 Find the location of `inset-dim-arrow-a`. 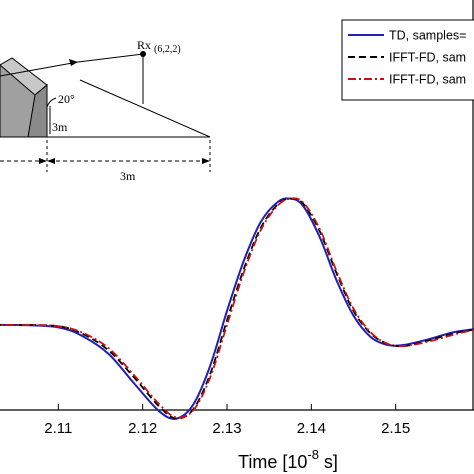

inset-dim-arrow-a is located at coordinates (43, 161).